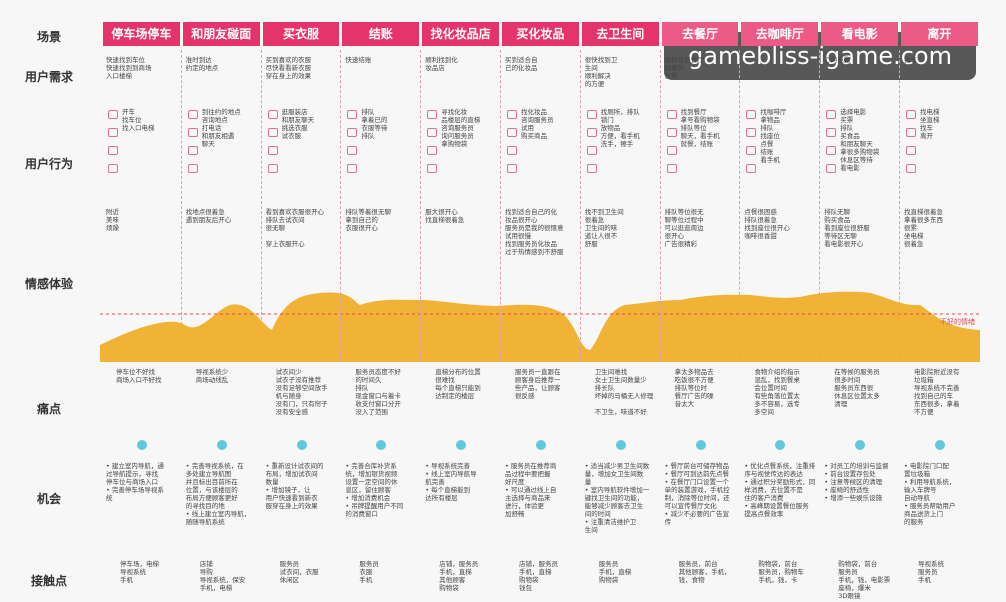 The height and width of the screenshot is (602, 1006). Describe the element at coordinates (129, 68) in the screenshot. I see `need-text: 快速找到车位 快速找到到商场 入口楼梯` at that location.